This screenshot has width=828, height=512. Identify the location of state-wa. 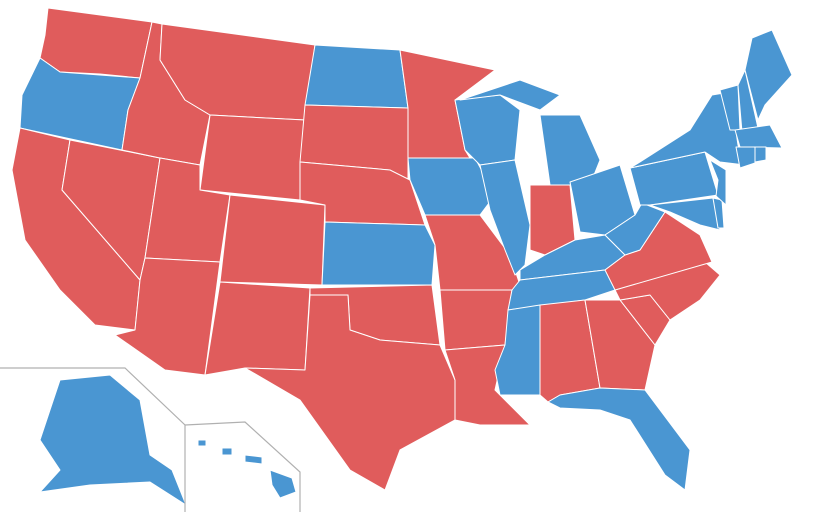
(96, 43).